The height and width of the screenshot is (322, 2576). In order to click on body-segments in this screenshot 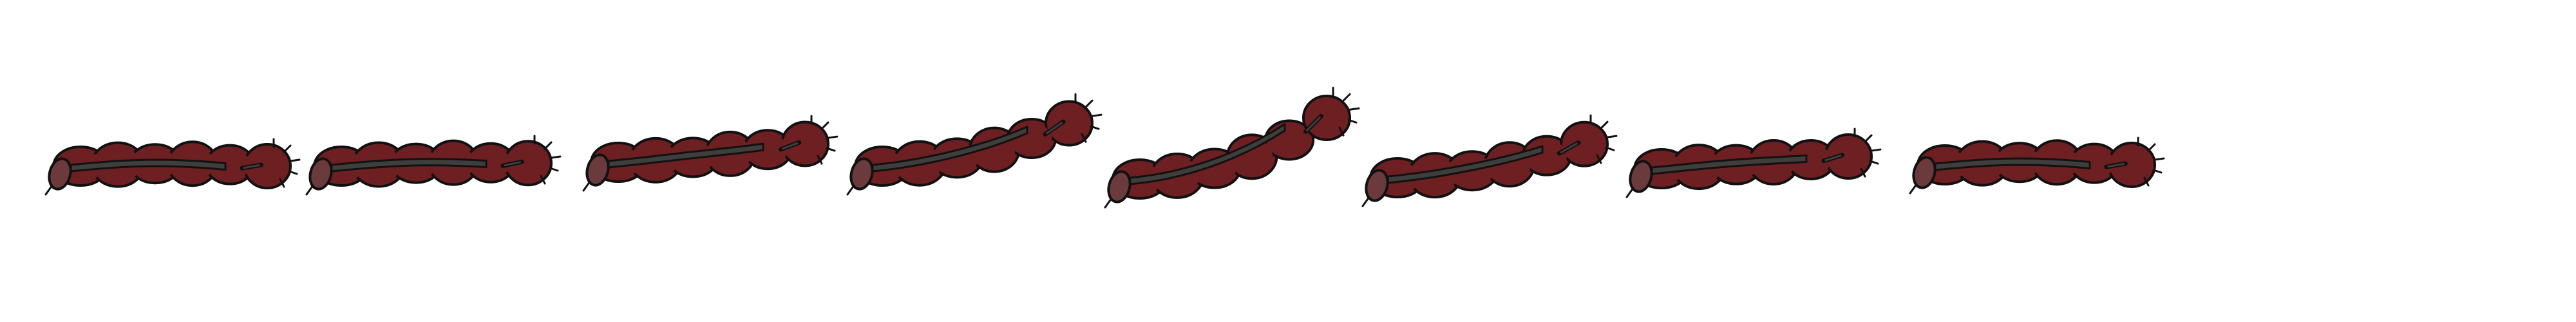, I will do `click(433, 163)`.